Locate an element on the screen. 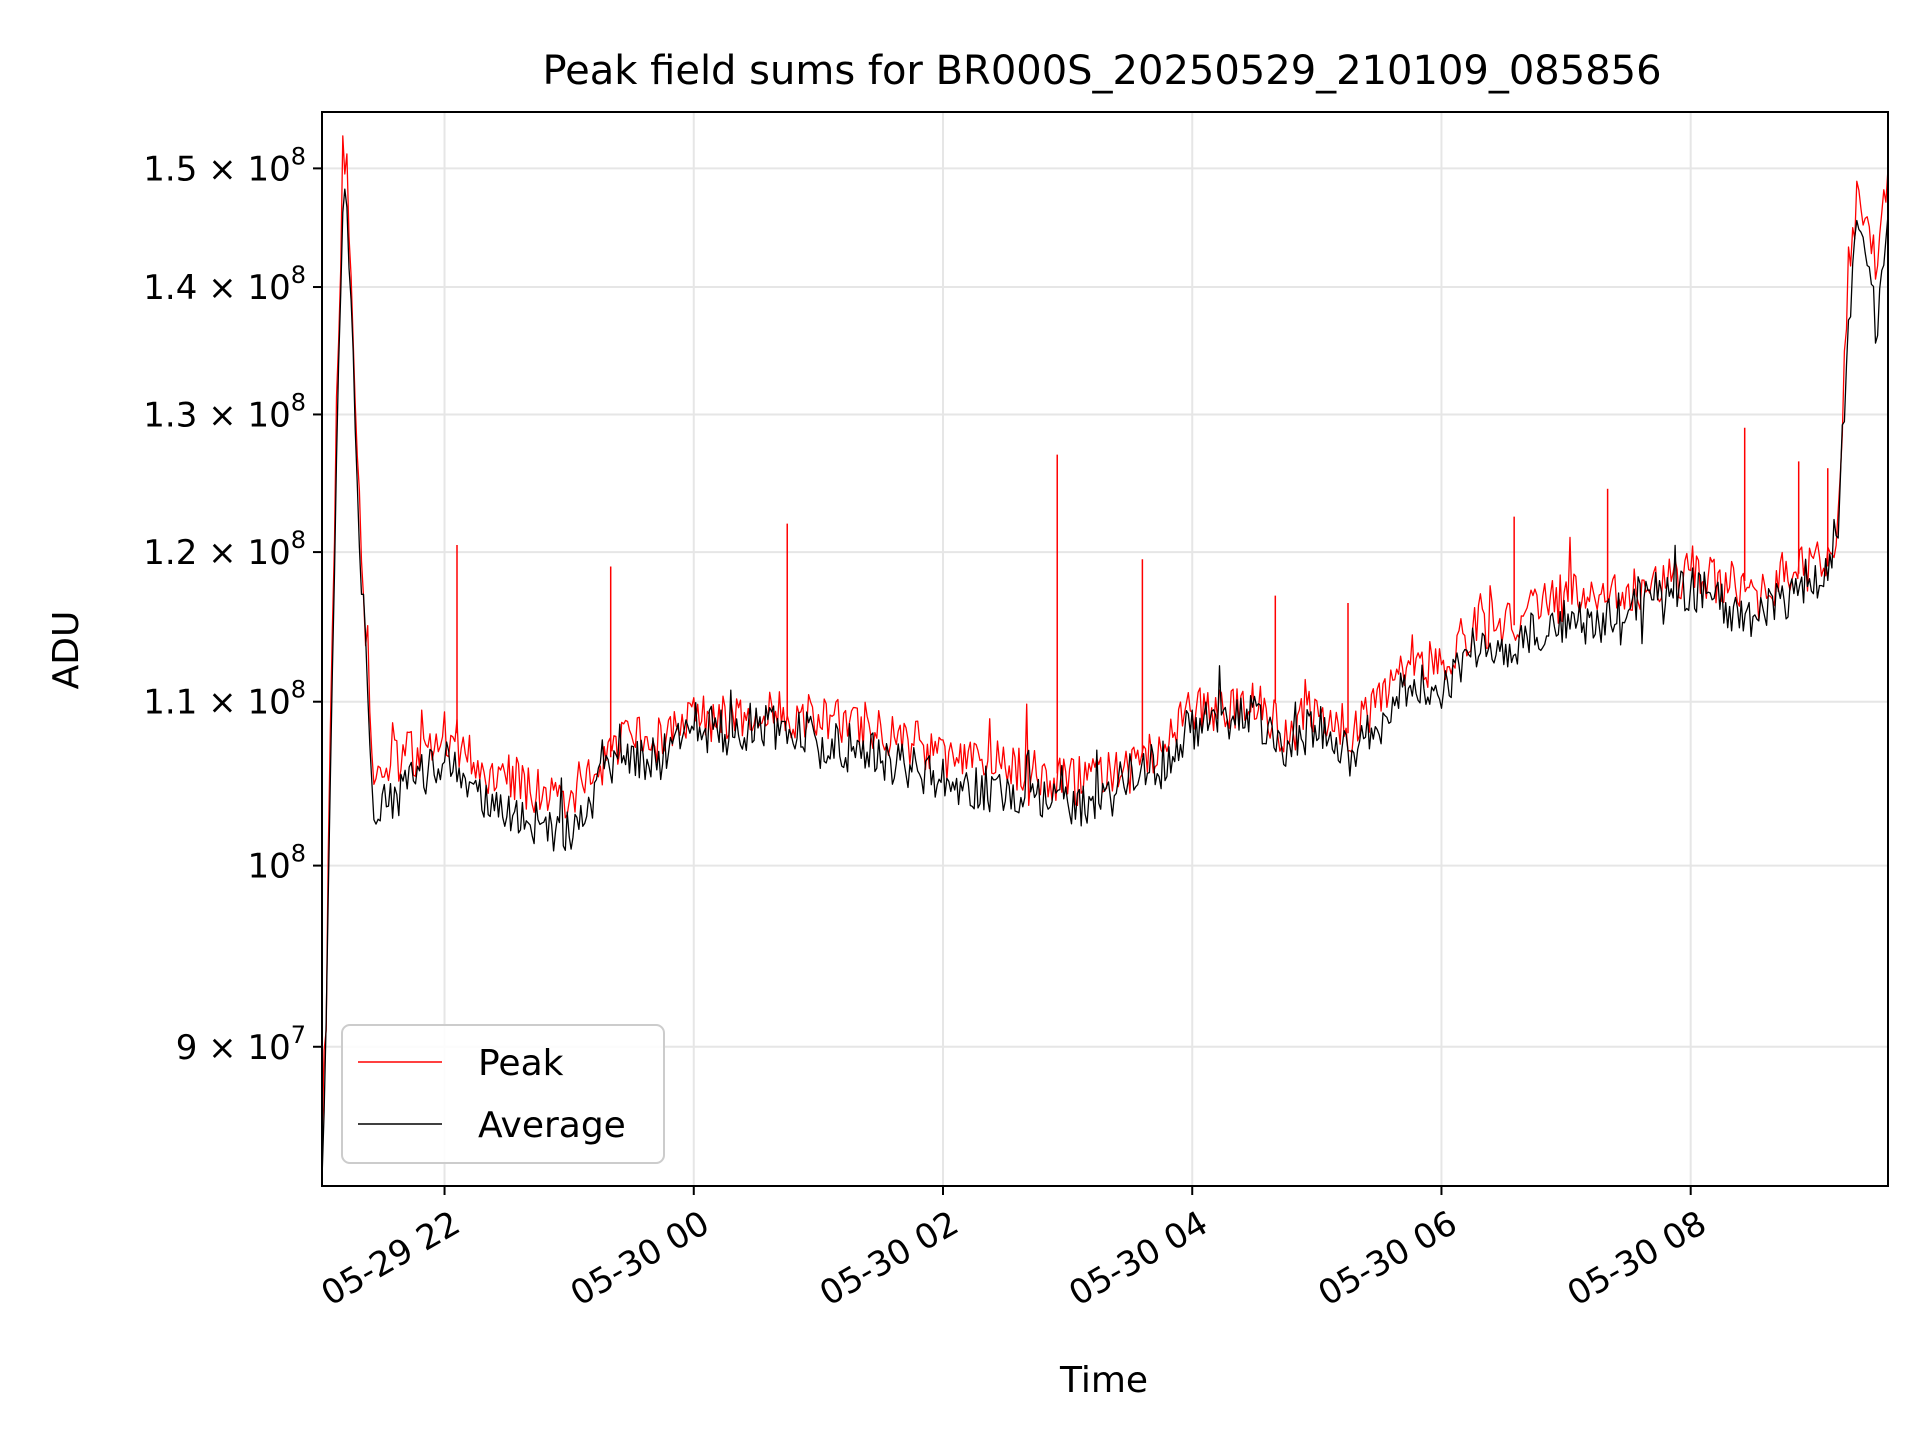 The width and height of the screenshot is (1920, 1445). legend-label-average: Average is located at coordinates (552, 1125).